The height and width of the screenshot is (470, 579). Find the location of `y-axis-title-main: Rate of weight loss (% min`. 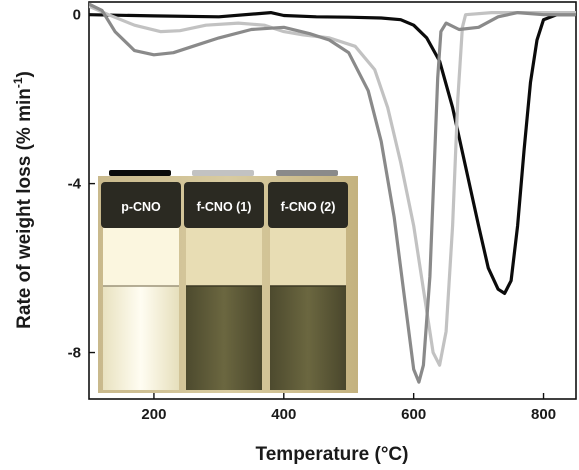

y-axis-title-main: Rate of weight loss (% min is located at coordinates (24, 208).